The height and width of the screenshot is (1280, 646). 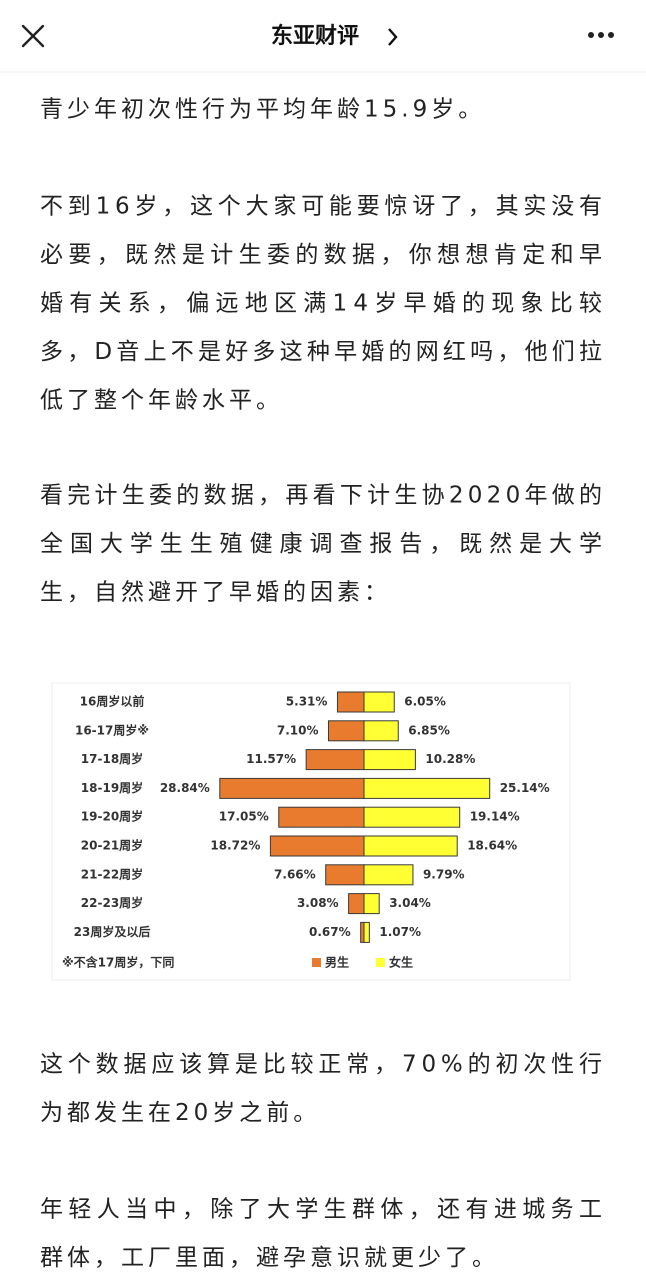 What do you see at coordinates (450, 759) in the screenshot?
I see `value-label: 10.28%` at bounding box center [450, 759].